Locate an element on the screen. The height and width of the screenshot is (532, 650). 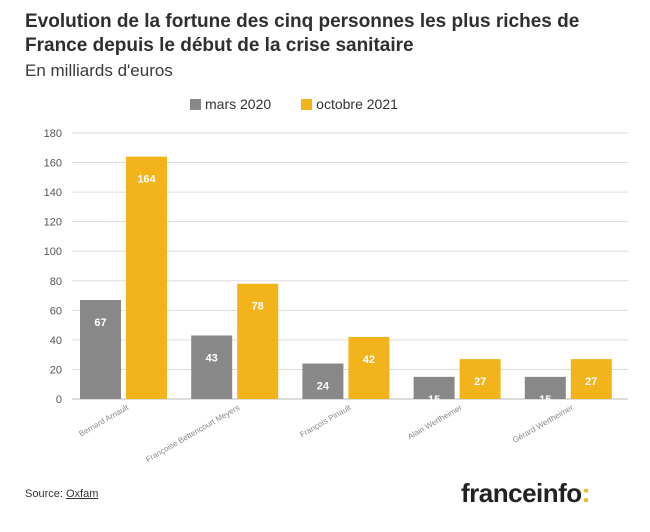
y-tick-label: 20 is located at coordinates (56, 370).